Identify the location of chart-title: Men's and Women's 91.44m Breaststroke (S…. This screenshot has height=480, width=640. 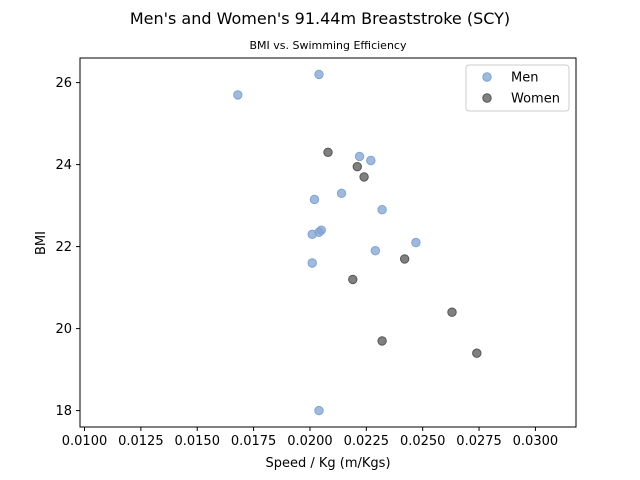
(320, 18).